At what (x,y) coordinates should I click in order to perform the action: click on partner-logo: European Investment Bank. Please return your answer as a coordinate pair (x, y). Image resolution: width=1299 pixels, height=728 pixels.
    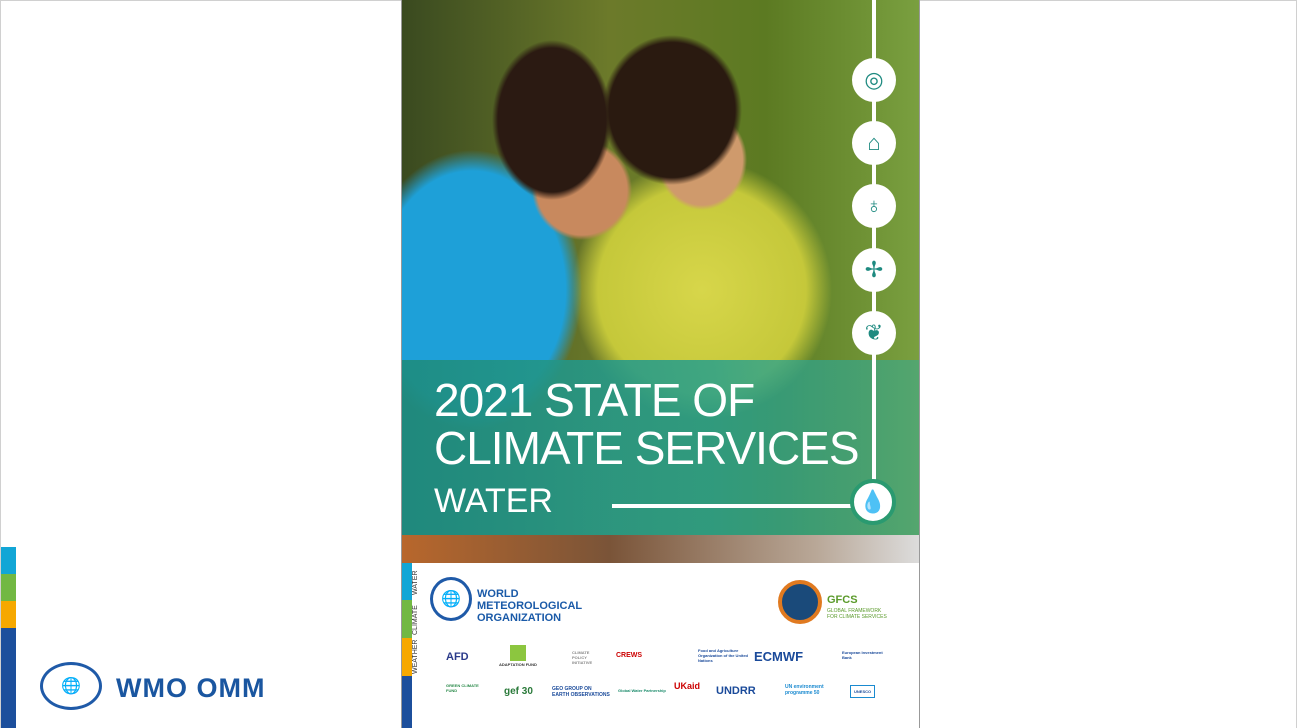
    Looking at the image, I should click on (862, 655).